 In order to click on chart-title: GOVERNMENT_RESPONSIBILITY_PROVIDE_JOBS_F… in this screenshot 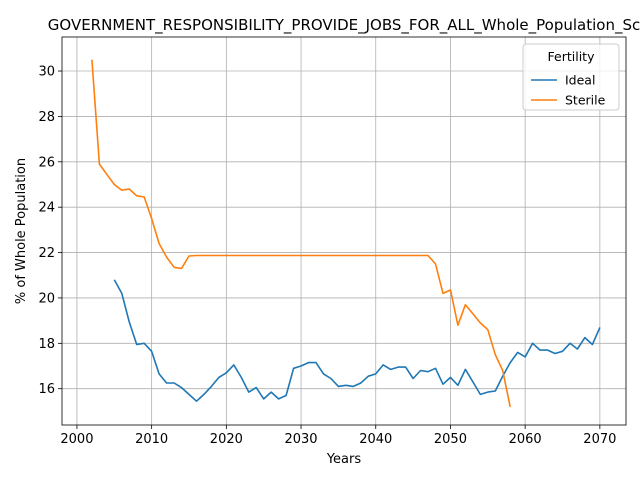, I will do `click(344, 25)`.